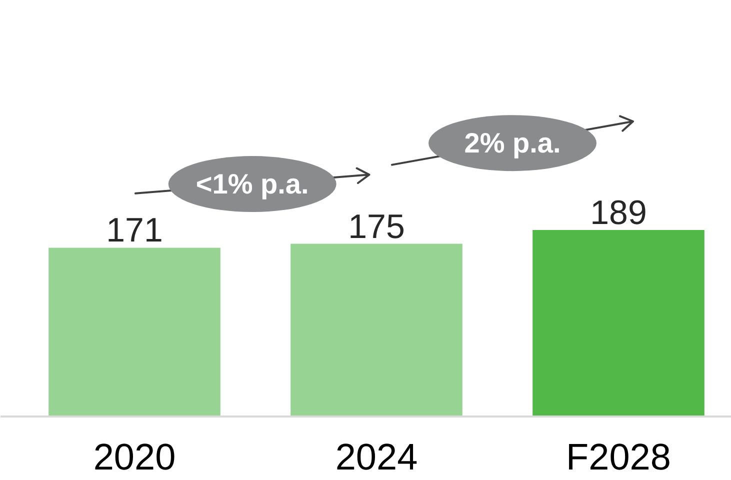 The image size is (731, 480). I want to click on data-label: 189, so click(618, 213).